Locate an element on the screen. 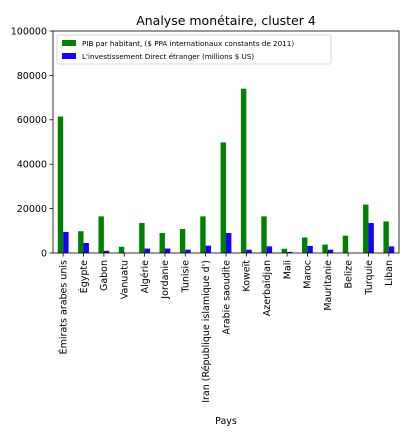 Image resolution: width=412 pixels, height=439 pixels. x-axis-label: Pays is located at coordinates (226, 421).